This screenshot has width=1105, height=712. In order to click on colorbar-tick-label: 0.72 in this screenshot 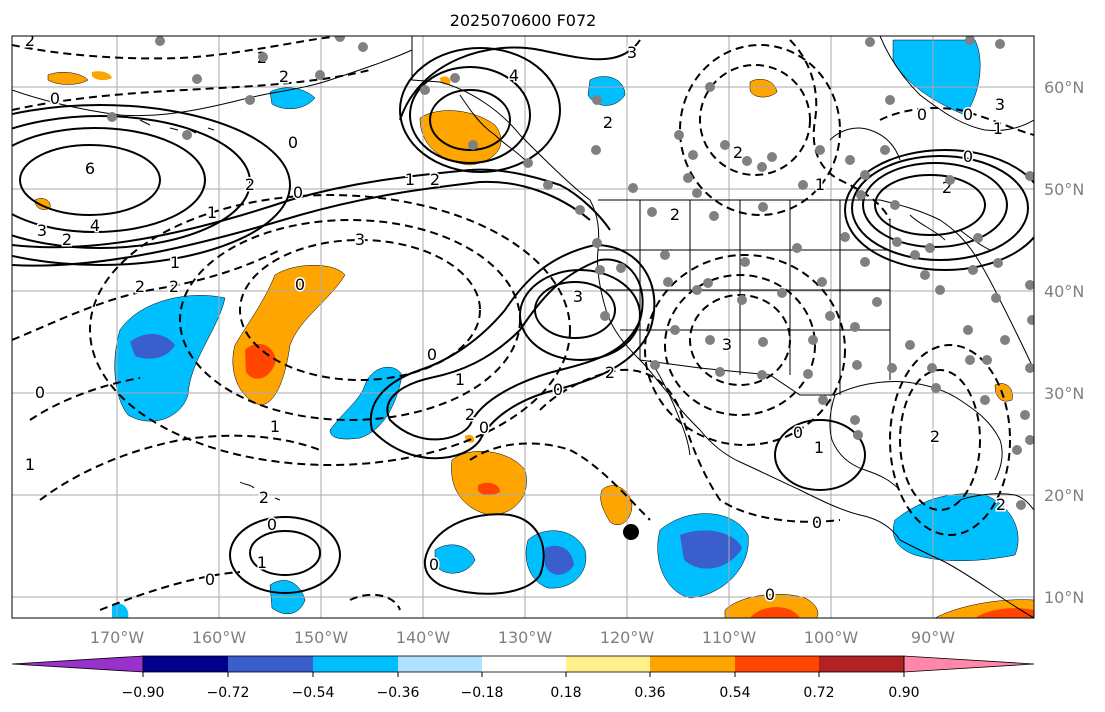, I will do `click(818, 693)`.